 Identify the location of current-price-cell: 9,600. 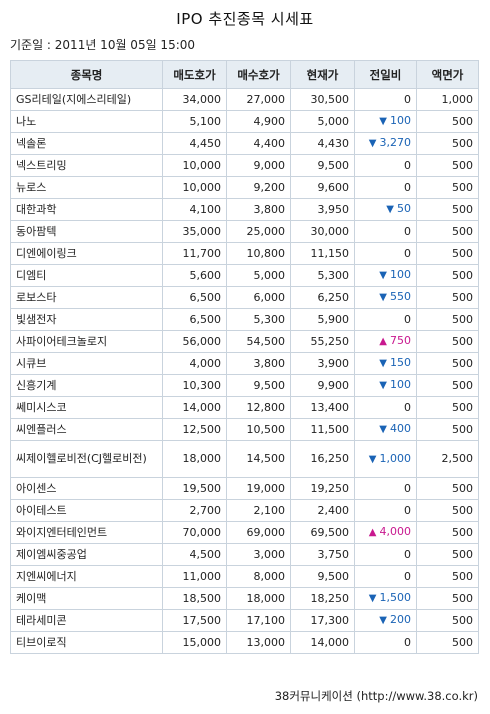
(322, 187).